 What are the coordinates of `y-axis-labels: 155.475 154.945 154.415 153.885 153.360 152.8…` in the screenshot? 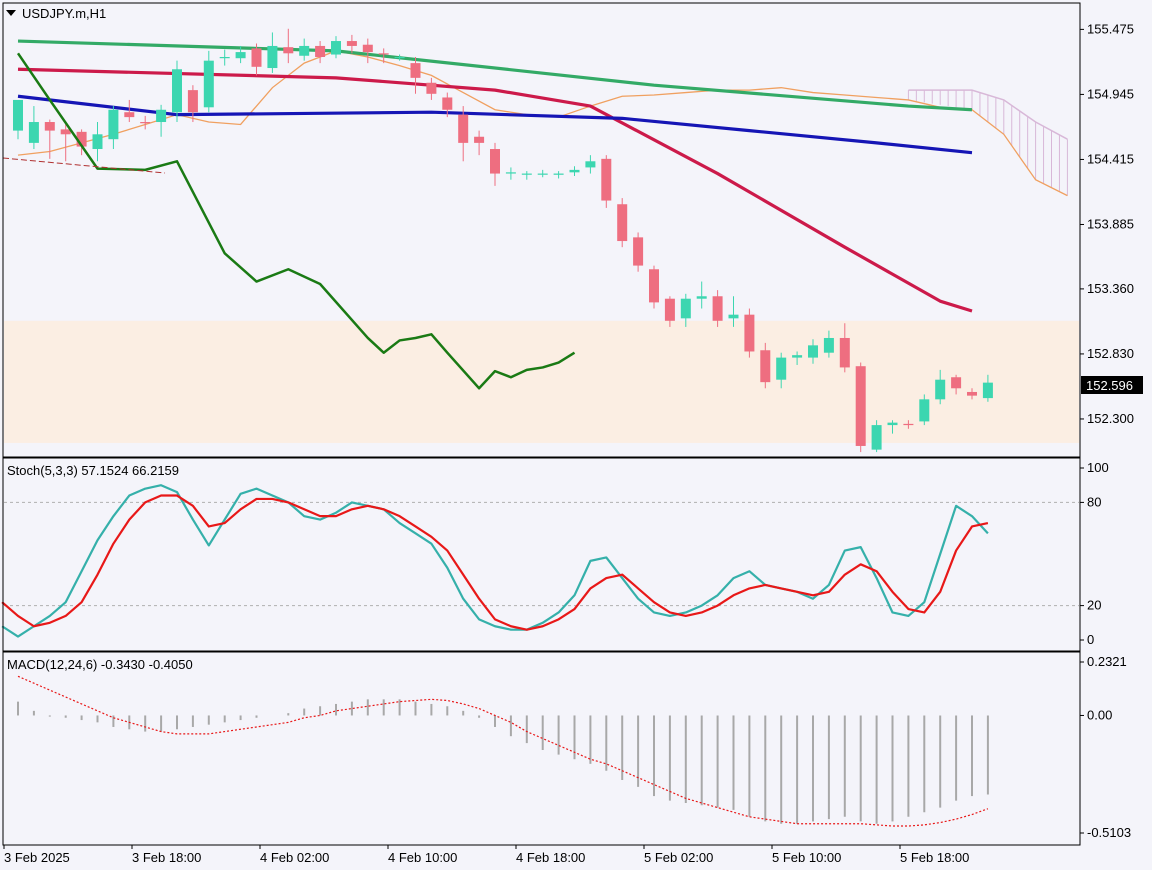 It's located at (1107, 430).